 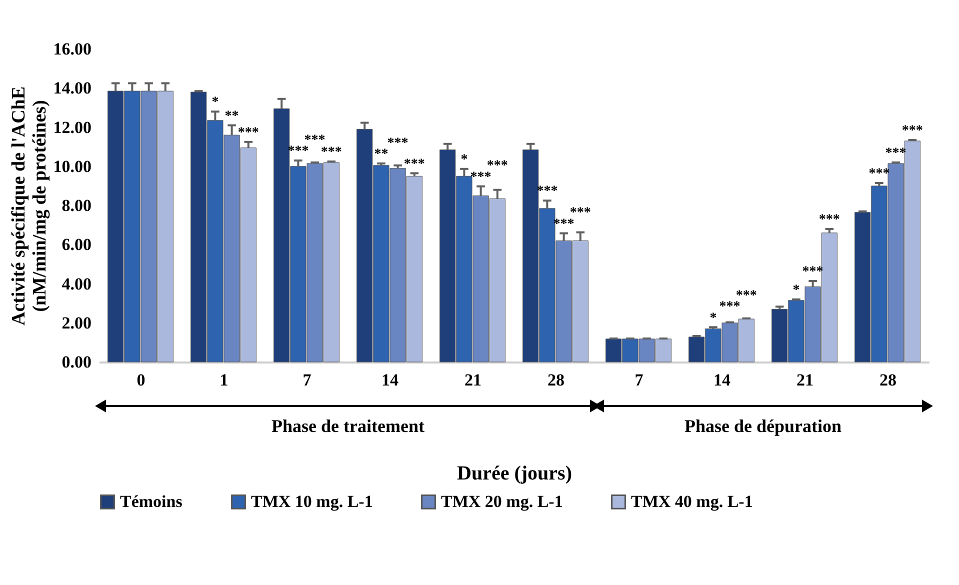 I want to click on text: Phase de traitement, so click(x=348, y=426).